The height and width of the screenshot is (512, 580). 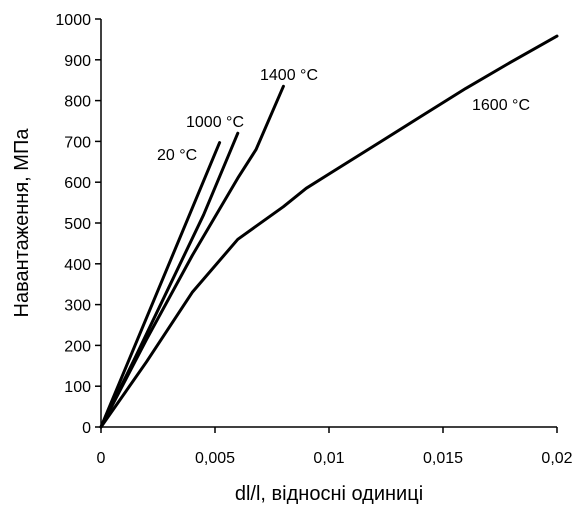 What do you see at coordinates (329, 494) in the screenshot?
I see `x-axis-title: dl/l, відносні одиниці` at bounding box center [329, 494].